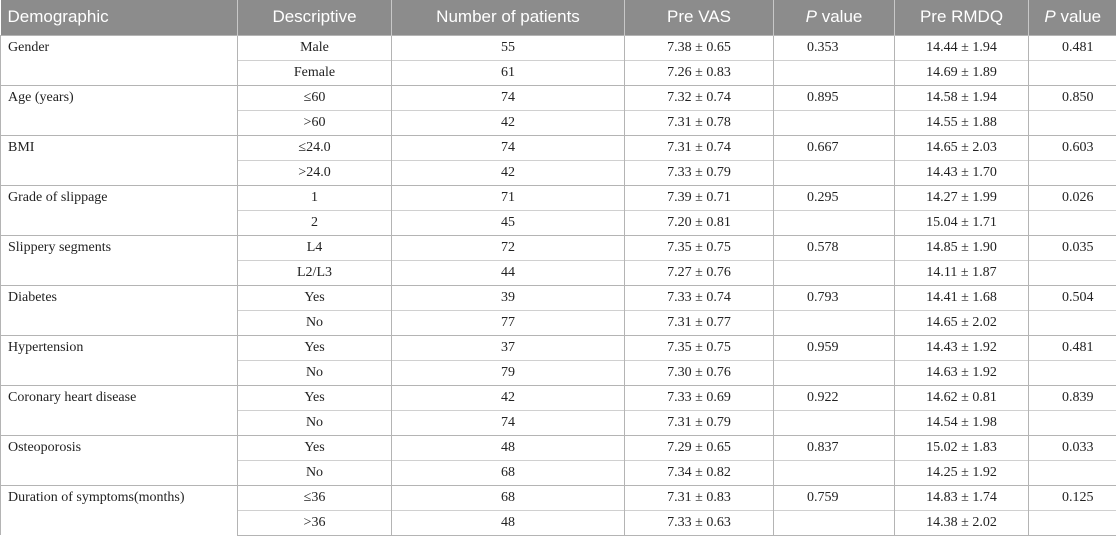 This screenshot has width=1116, height=536. What do you see at coordinates (961, 522) in the screenshot?
I see `pre-rmdq-cell: 14.38 ± 2.02` at bounding box center [961, 522].